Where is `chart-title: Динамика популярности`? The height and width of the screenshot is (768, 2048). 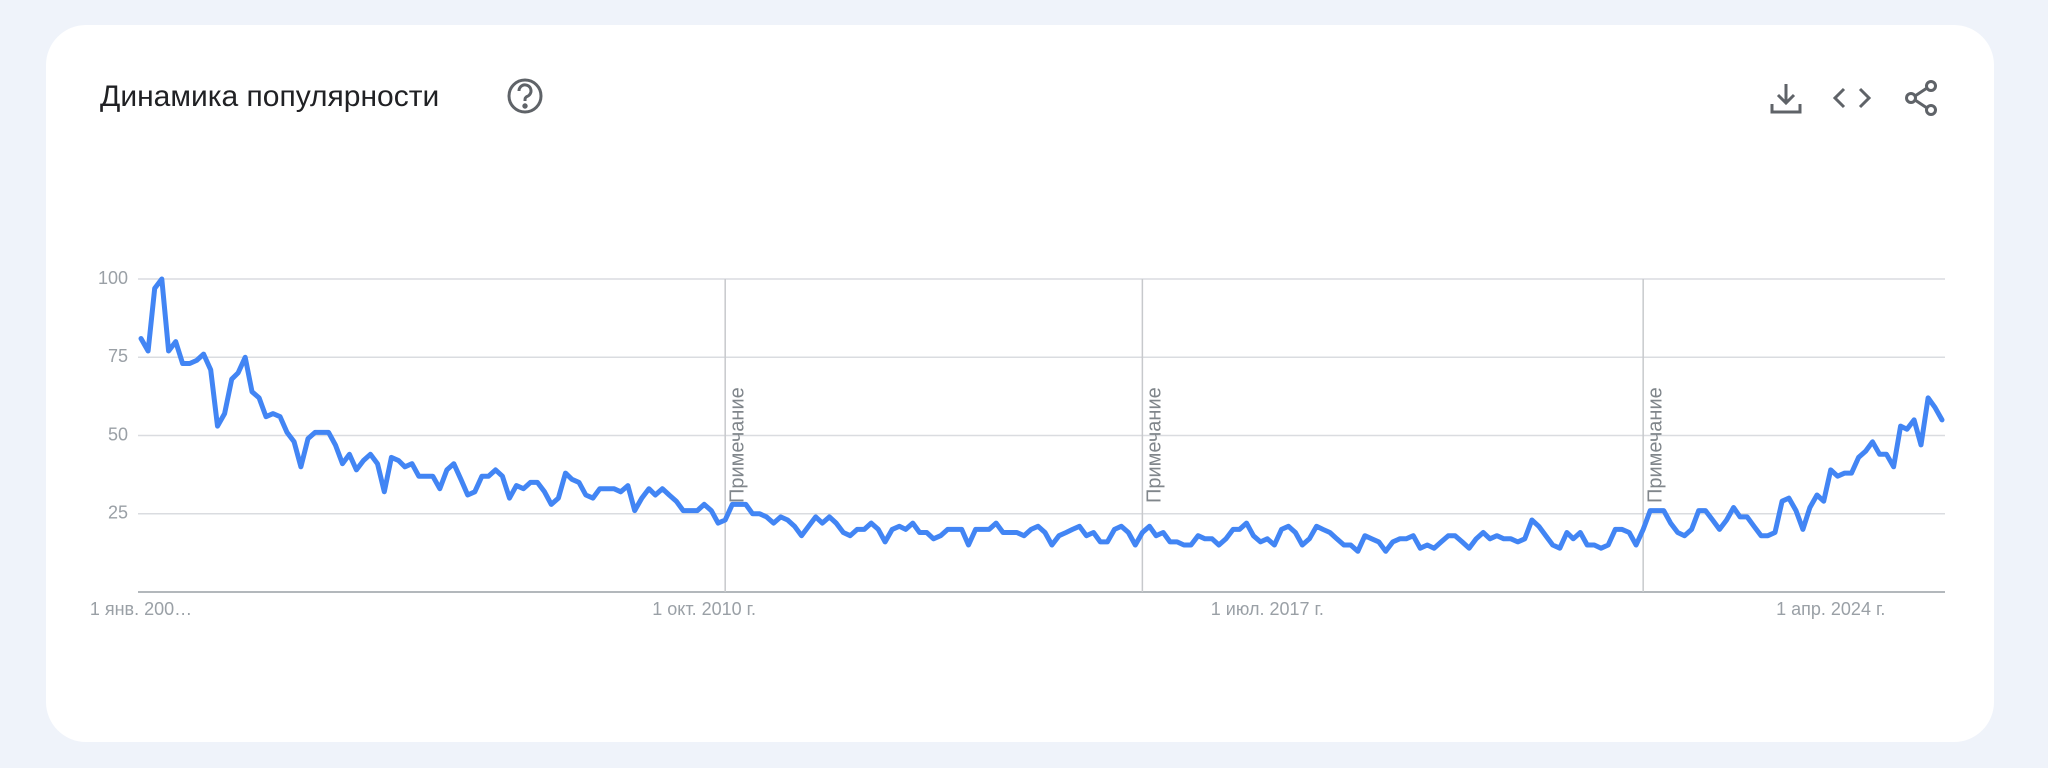
chart-title: Динамика популярности is located at coordinates (269, 96).